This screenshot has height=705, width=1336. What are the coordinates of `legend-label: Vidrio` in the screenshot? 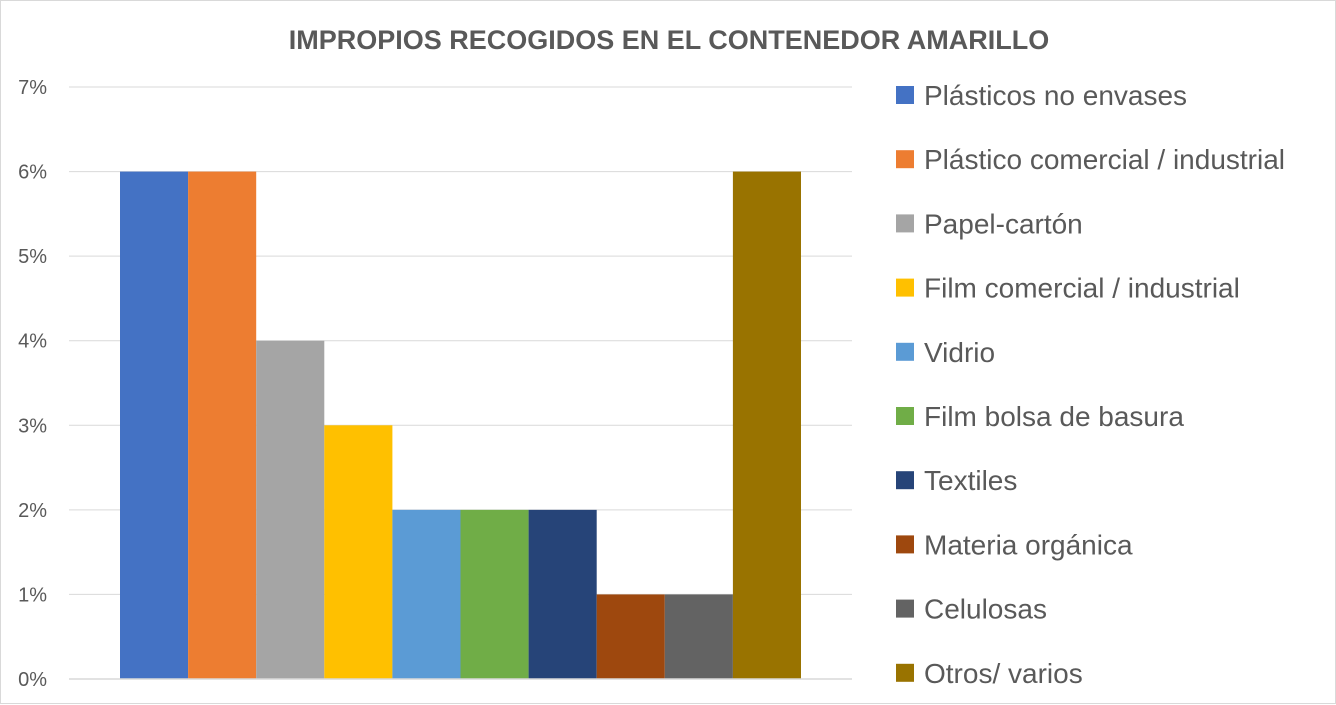 It's located at (959, 352).